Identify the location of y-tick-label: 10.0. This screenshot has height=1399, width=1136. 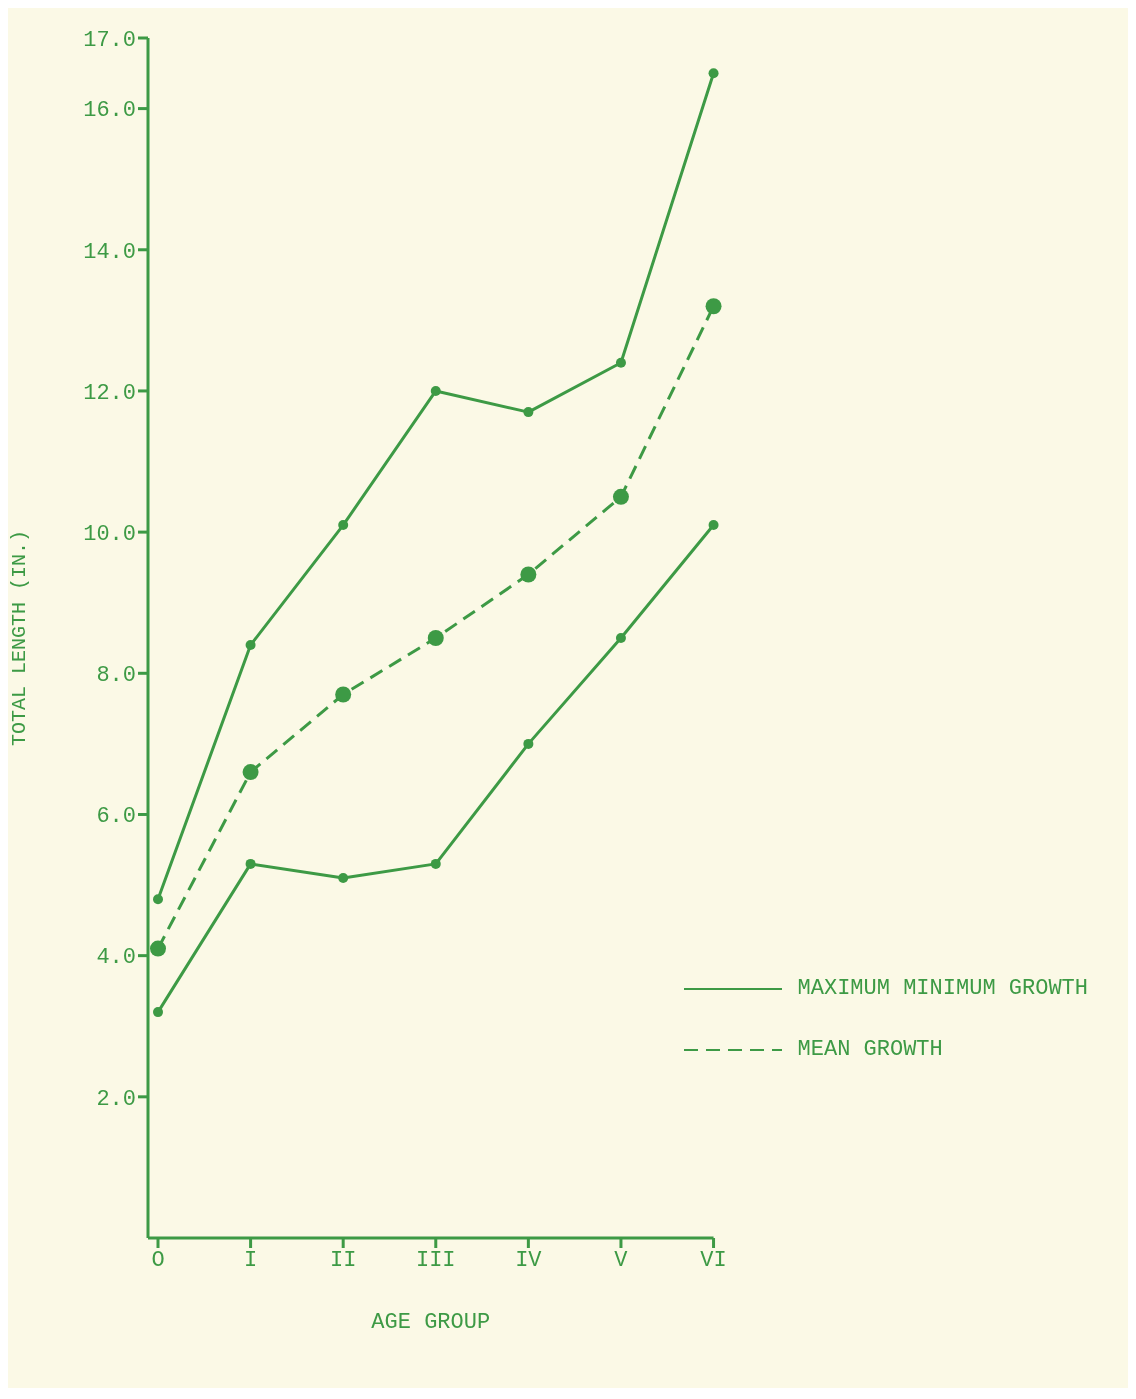
(109, 534).